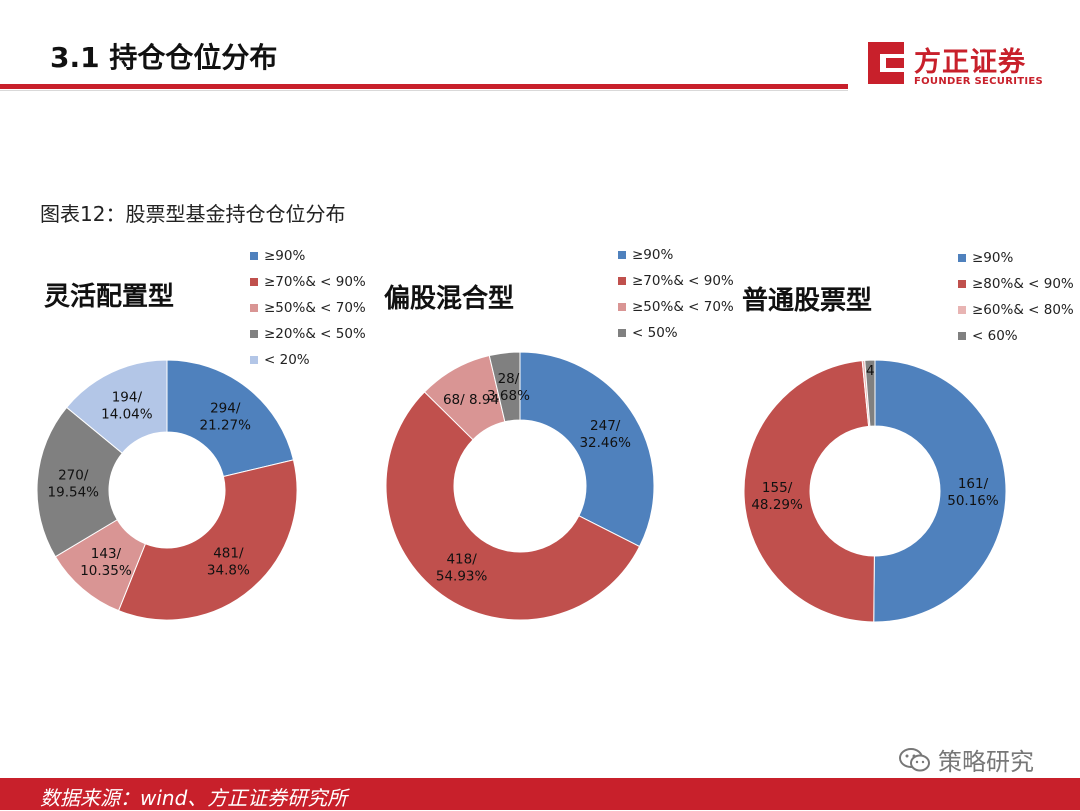  Describe the element at coordinates (540, 794) in the screenshot. I see `footer-bar: 数据来源：wind、方正证券研究所` at that location.